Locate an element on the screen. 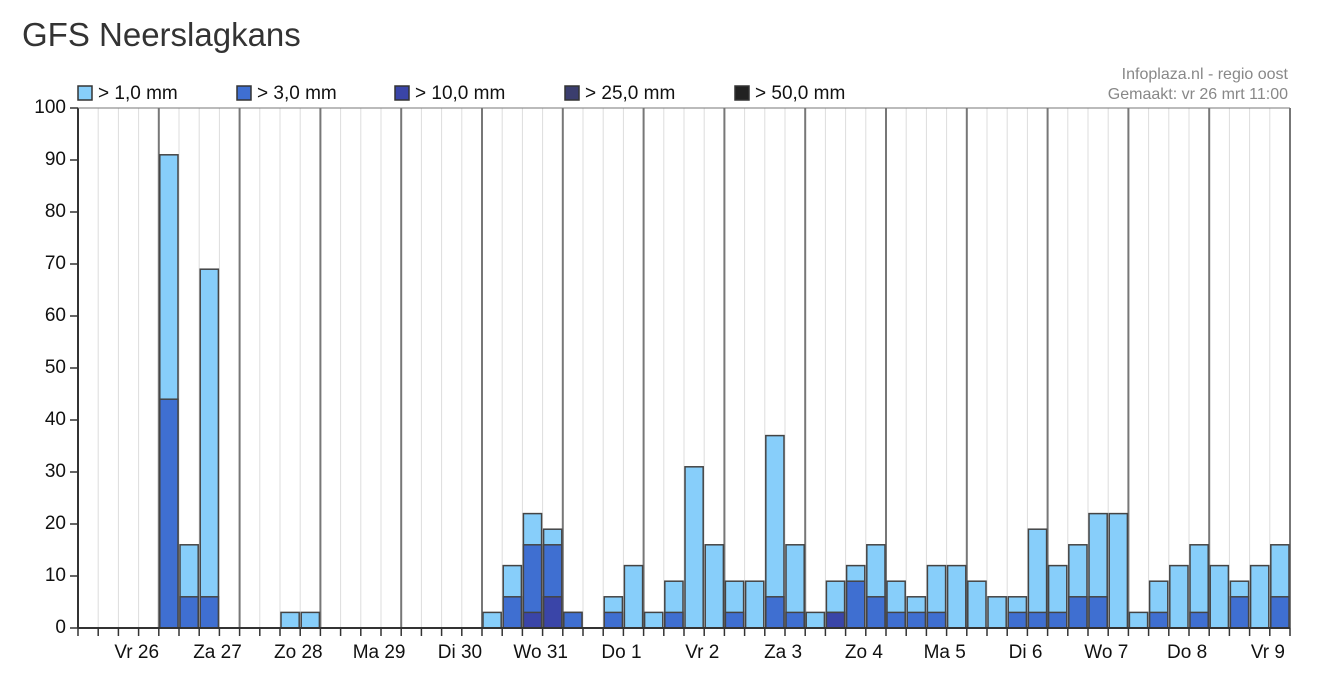 The height and width of the screenshot is (690, 1327). x-tick-label: Wo 7 is located at coordinates (1106, 652).